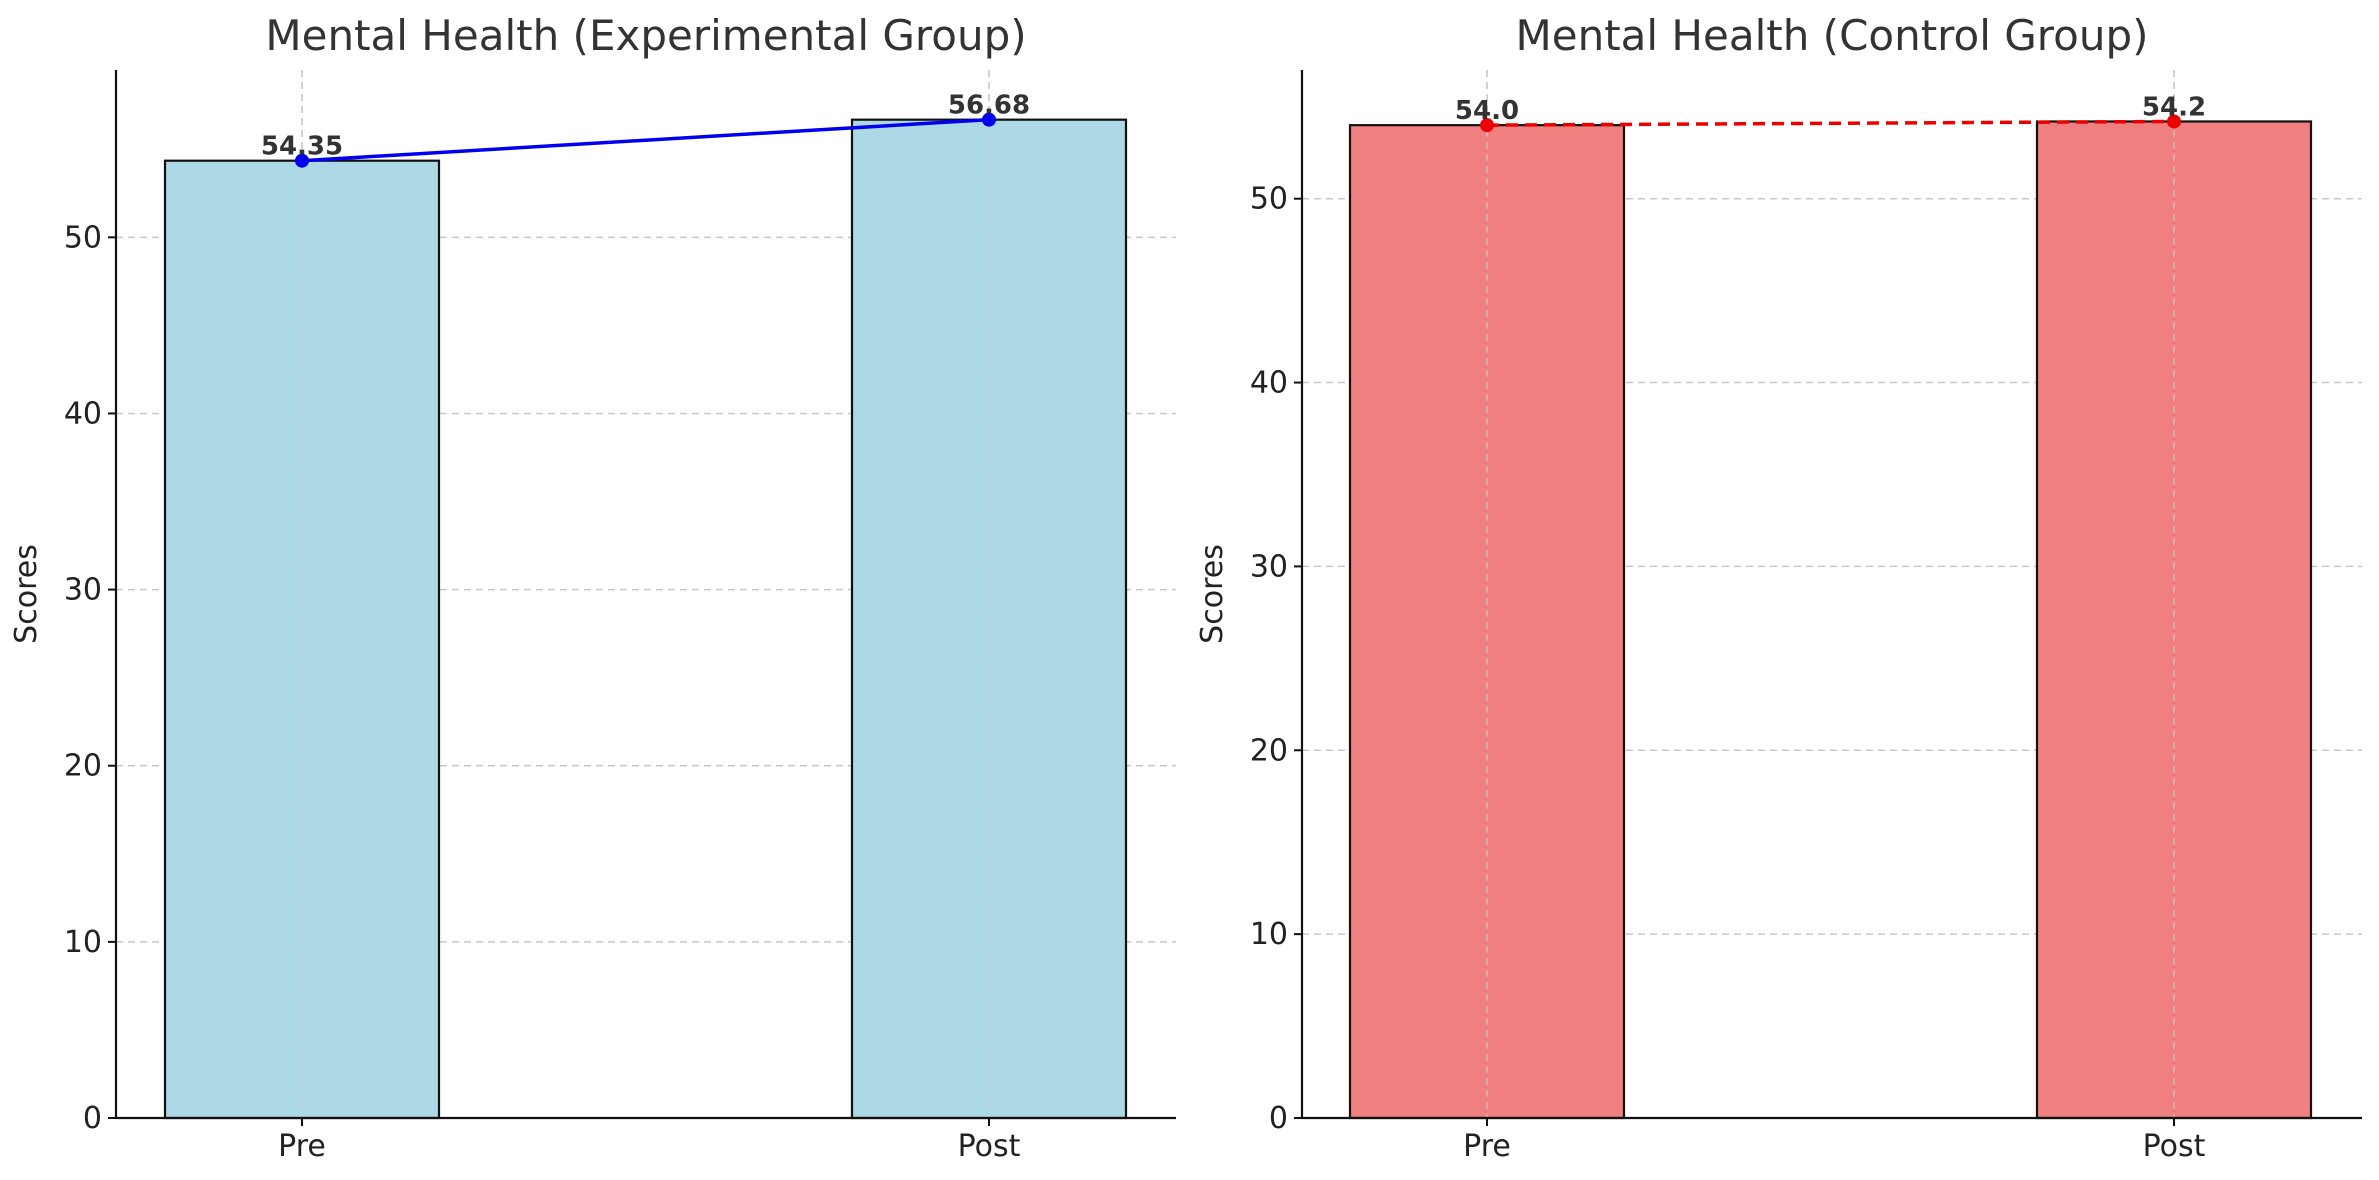 The width and height of the screenshot is (2379, 1180). I want to click on data-label: 54.0, so click(1487, 111).